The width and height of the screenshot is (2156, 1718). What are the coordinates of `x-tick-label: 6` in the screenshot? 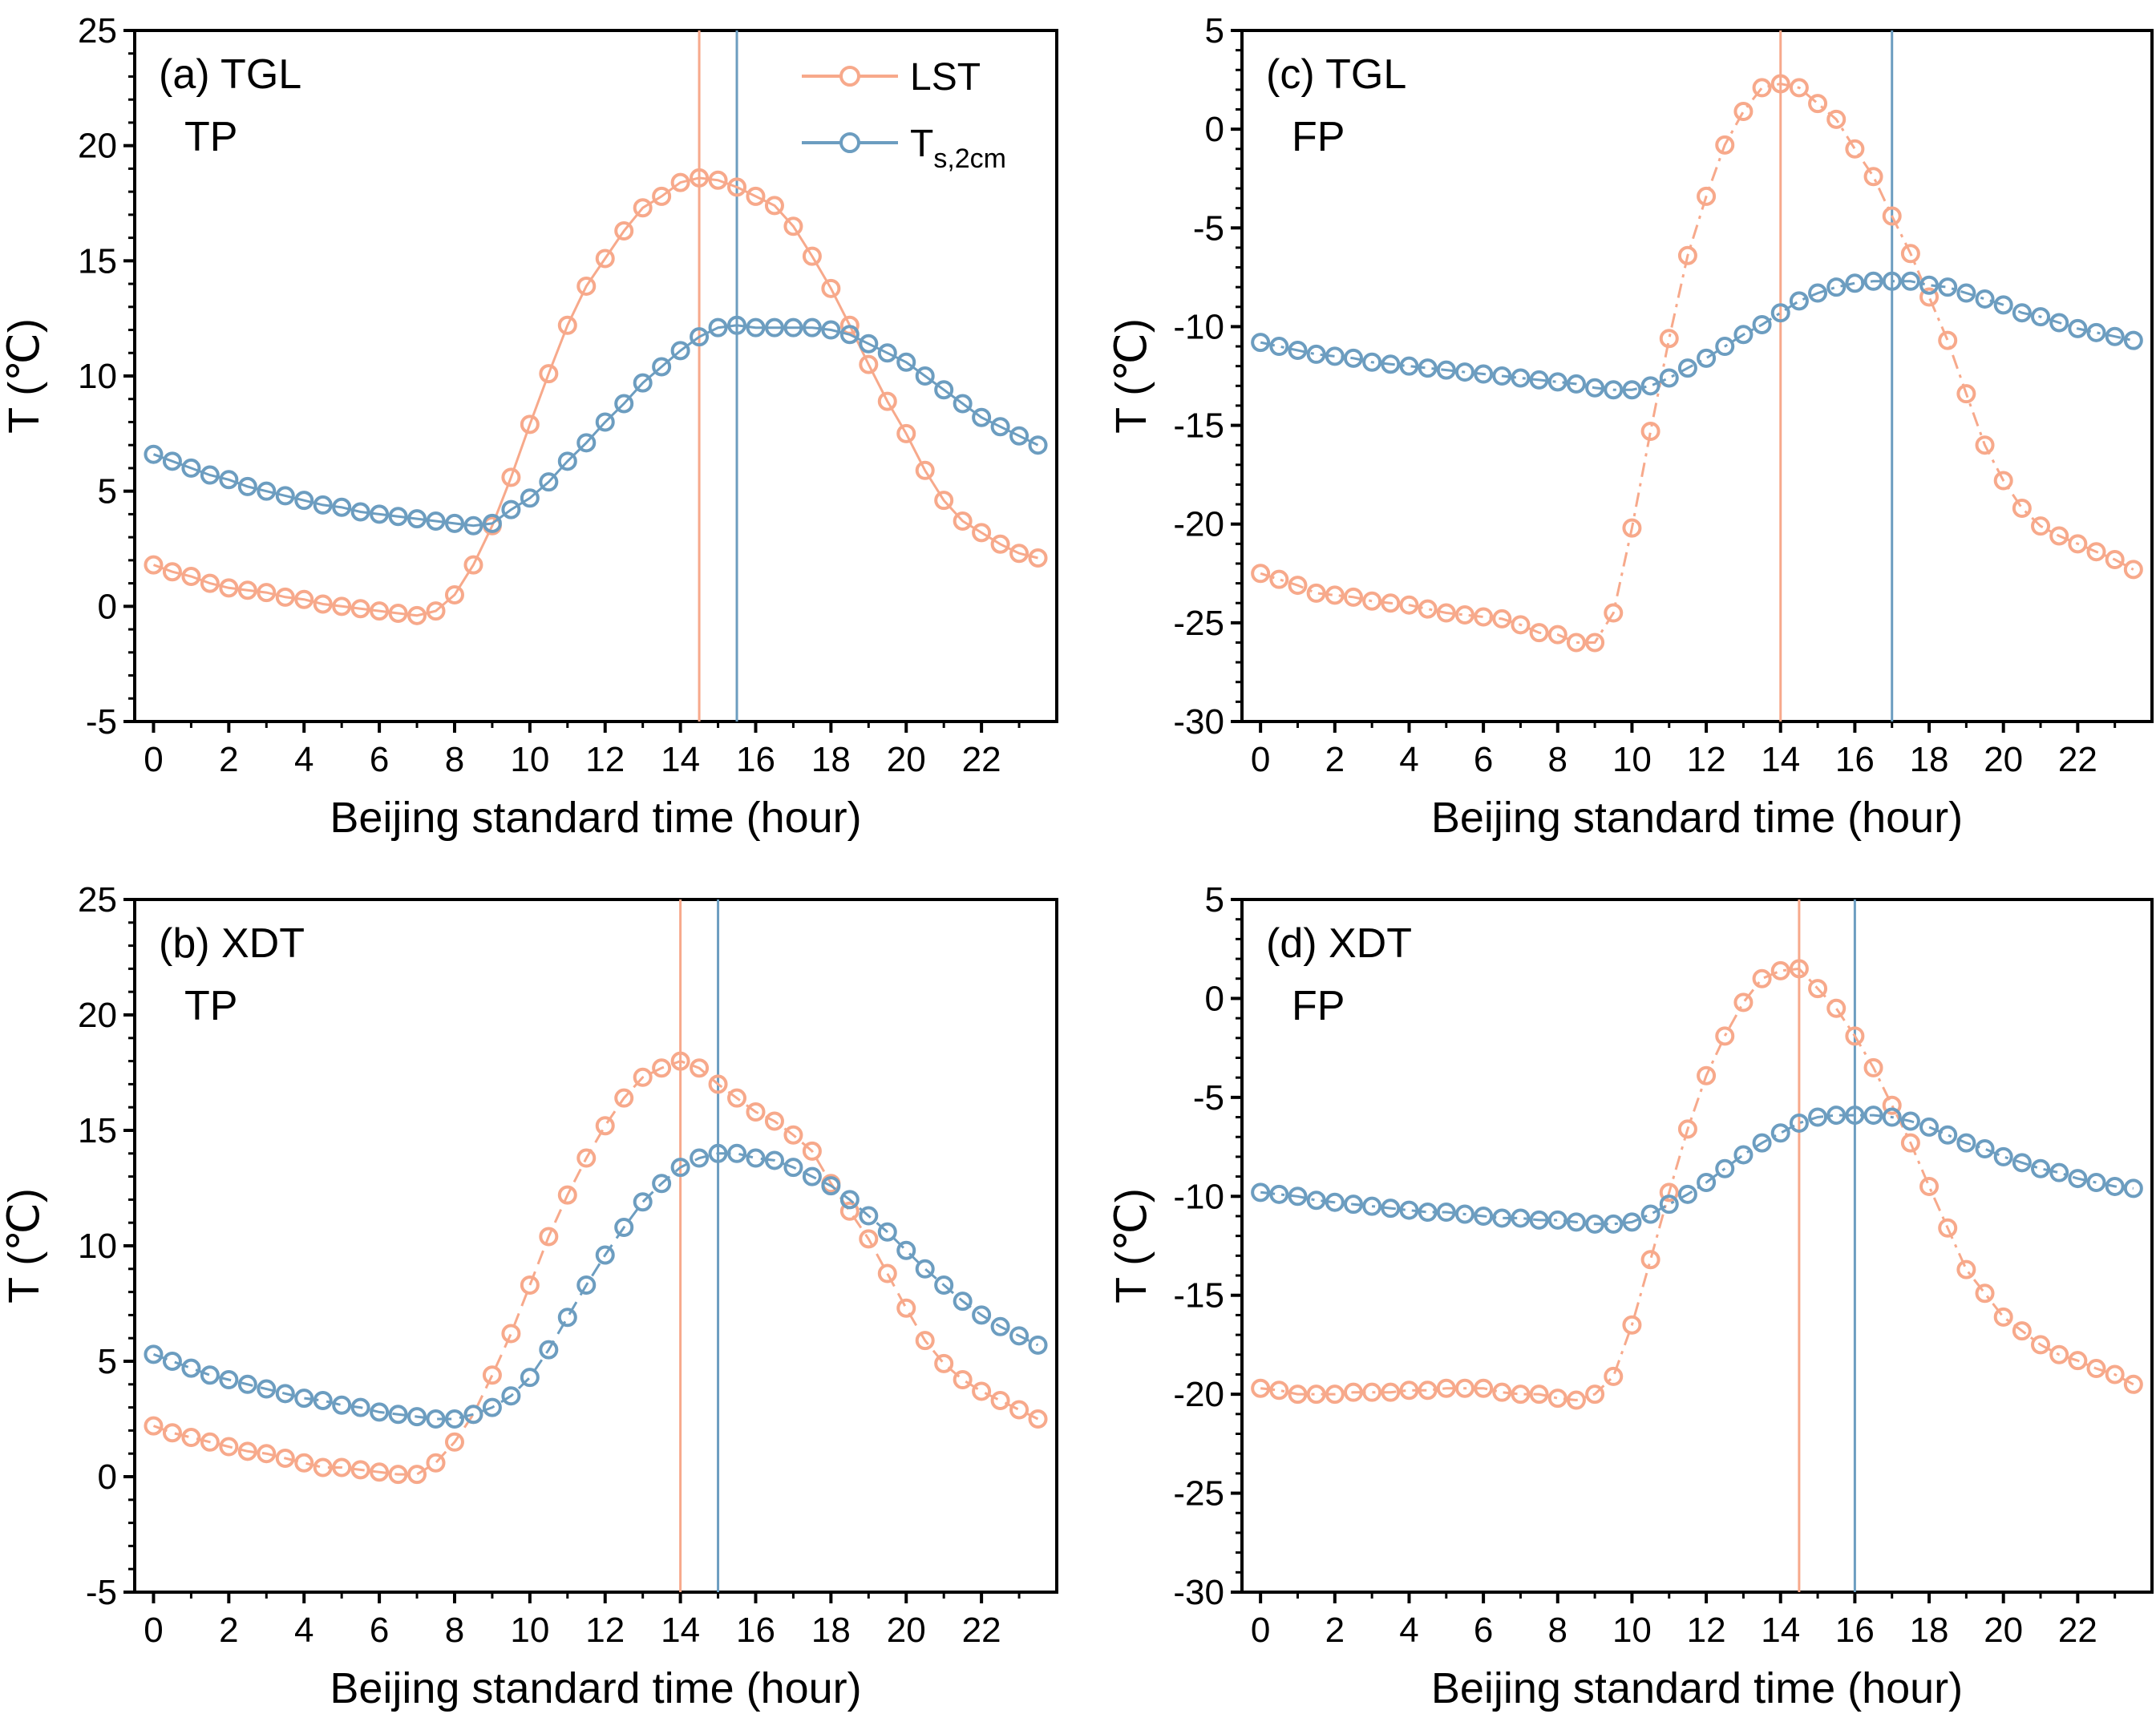 It's located at (380, 759).